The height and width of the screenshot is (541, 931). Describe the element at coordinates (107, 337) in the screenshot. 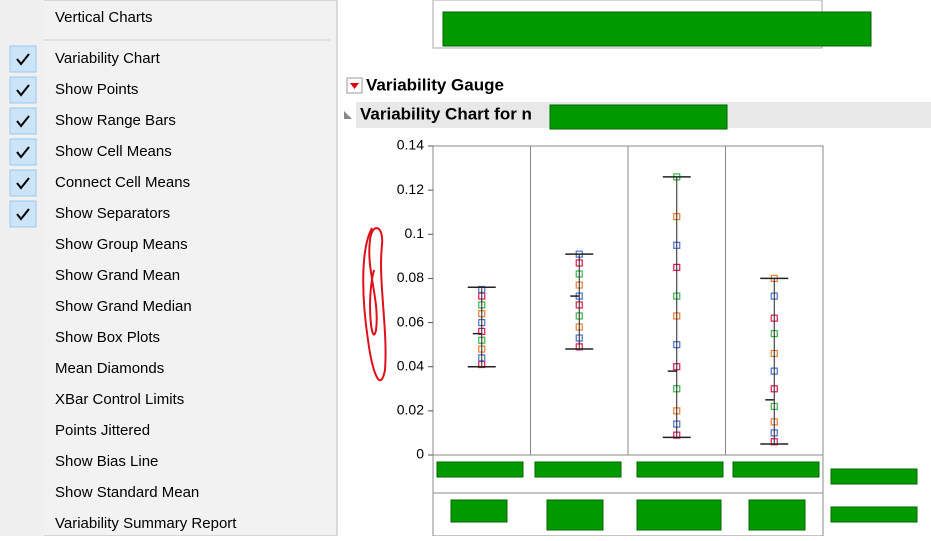

I see `menu-item: Show Box Plots` at that location.